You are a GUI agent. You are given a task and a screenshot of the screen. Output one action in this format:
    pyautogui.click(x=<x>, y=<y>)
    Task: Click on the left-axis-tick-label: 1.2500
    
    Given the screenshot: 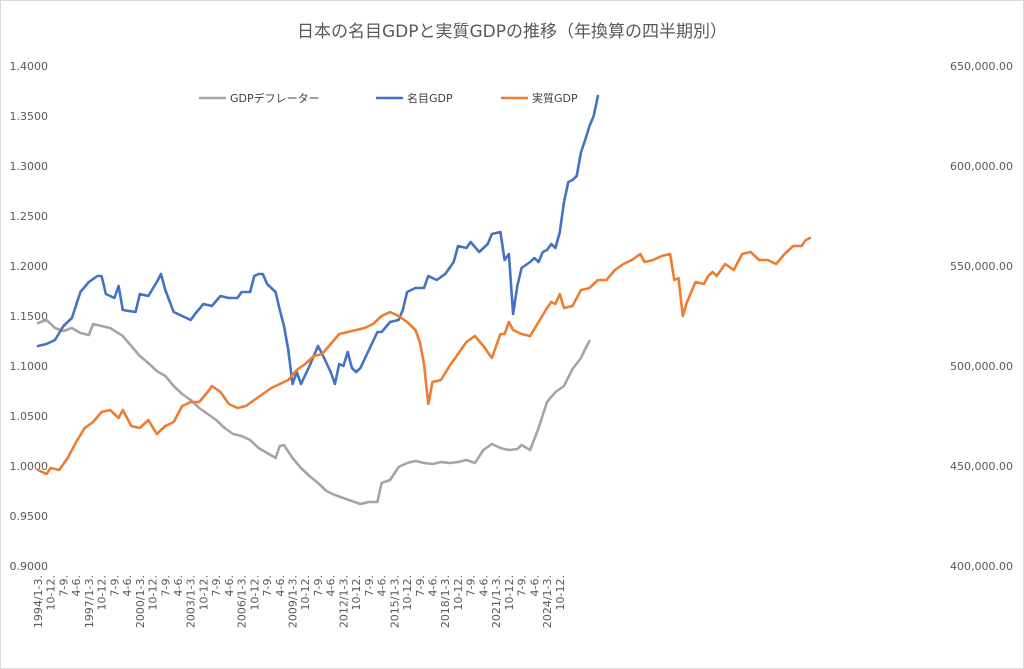 What is the action you would take?
    pyautogui.click(x=29, y=216)
    